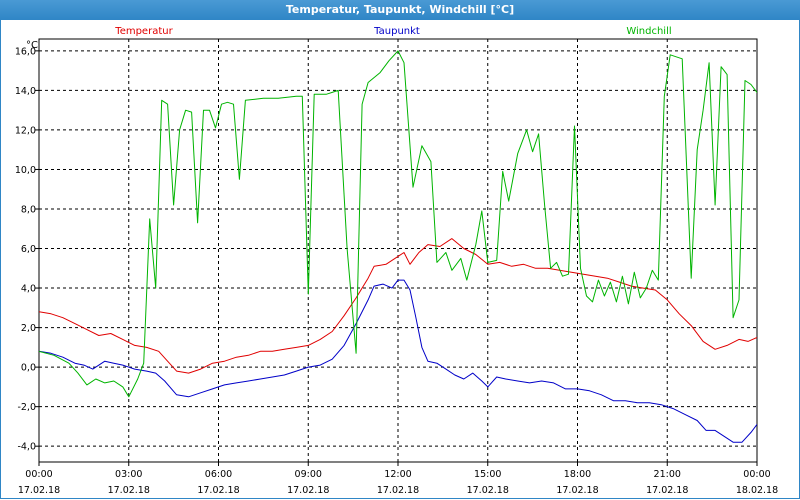 The image size is (800, 500). Describe the element at coordinates (28, 209) in the screenshot. I see `y-tick-label: 8,0` at that location.